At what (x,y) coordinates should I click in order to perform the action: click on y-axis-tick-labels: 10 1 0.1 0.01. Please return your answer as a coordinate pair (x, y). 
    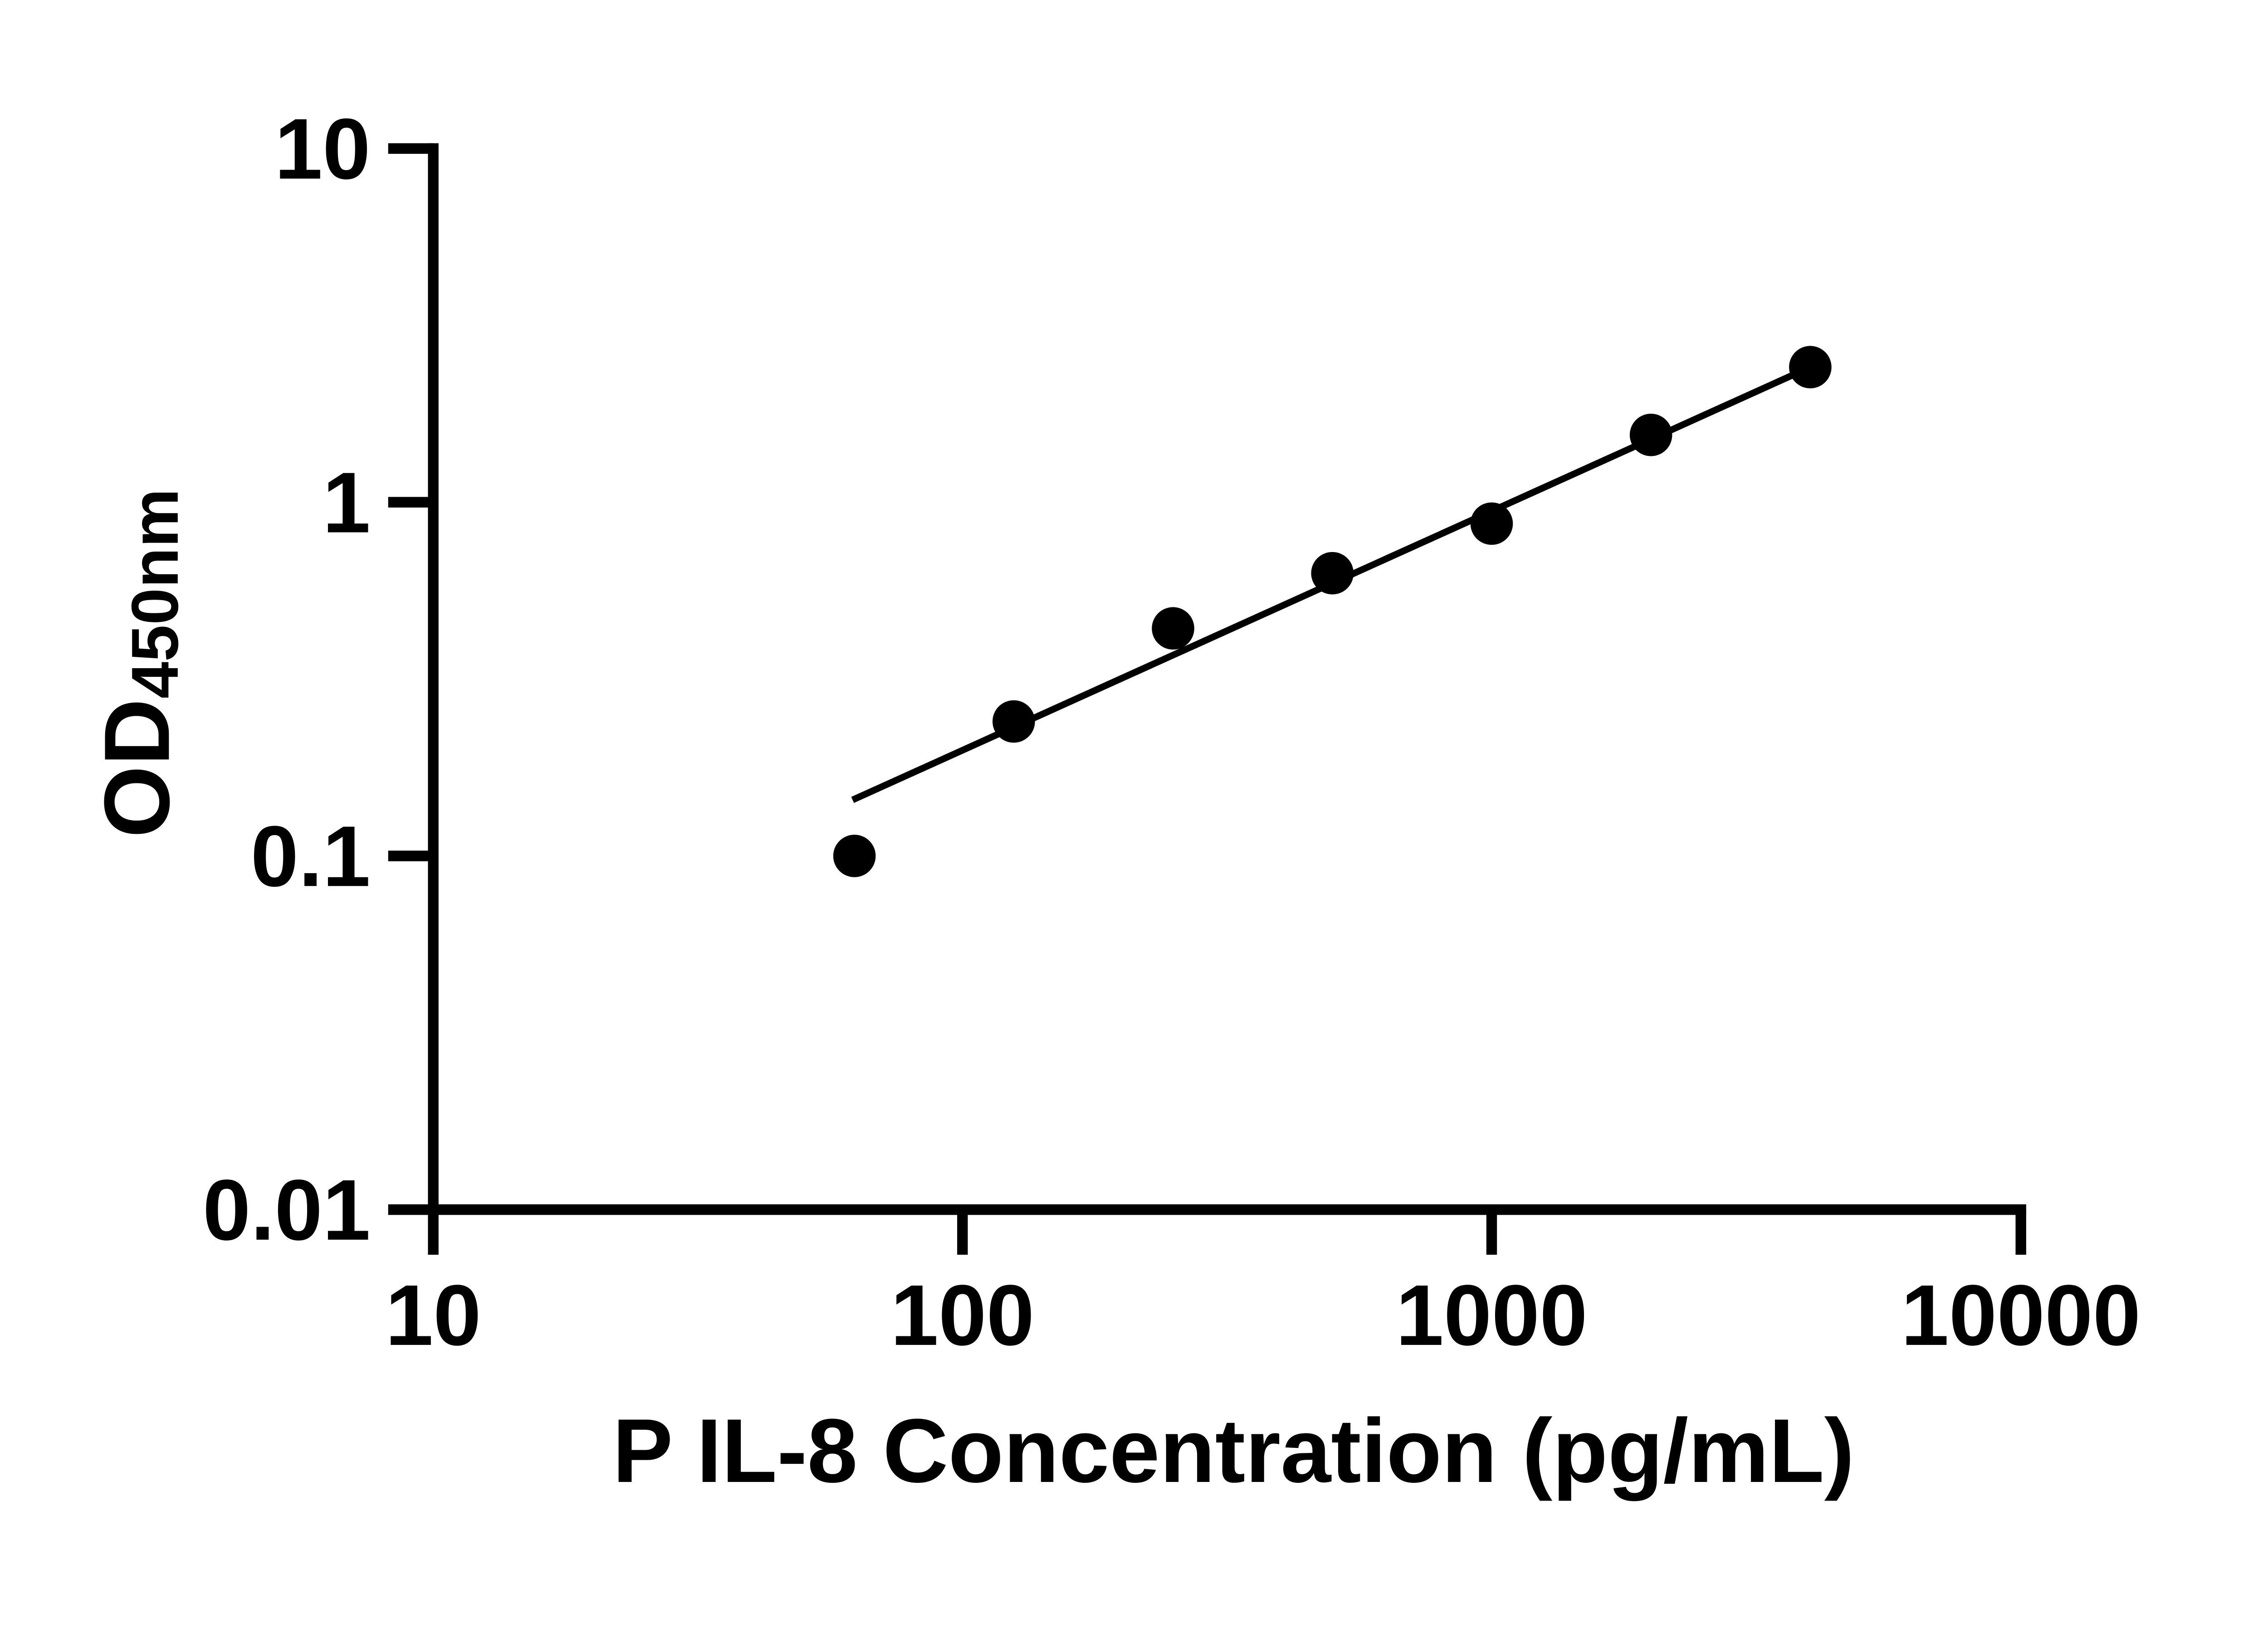
    Looking at the image, I should click on (287, 679).